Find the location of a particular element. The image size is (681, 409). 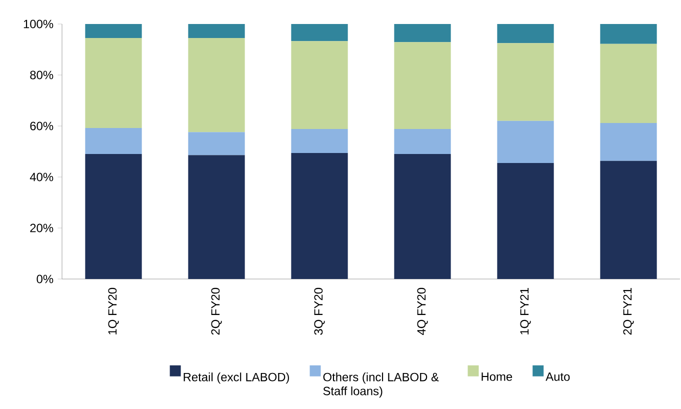

legend-label: Home is located at coordinates (497, 376).